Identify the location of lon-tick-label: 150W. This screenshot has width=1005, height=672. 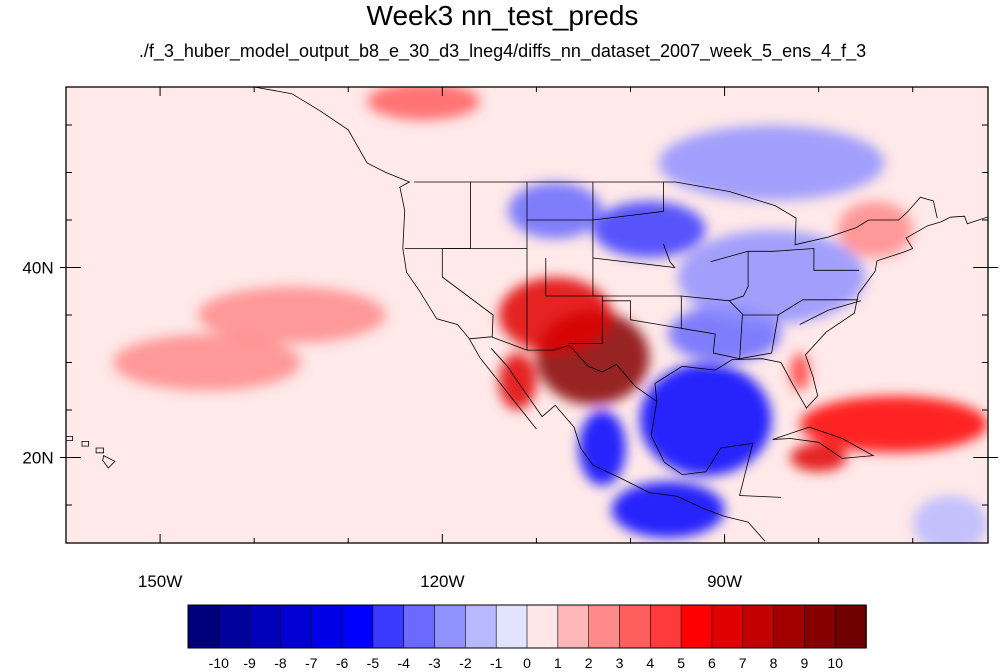
(160, 581).